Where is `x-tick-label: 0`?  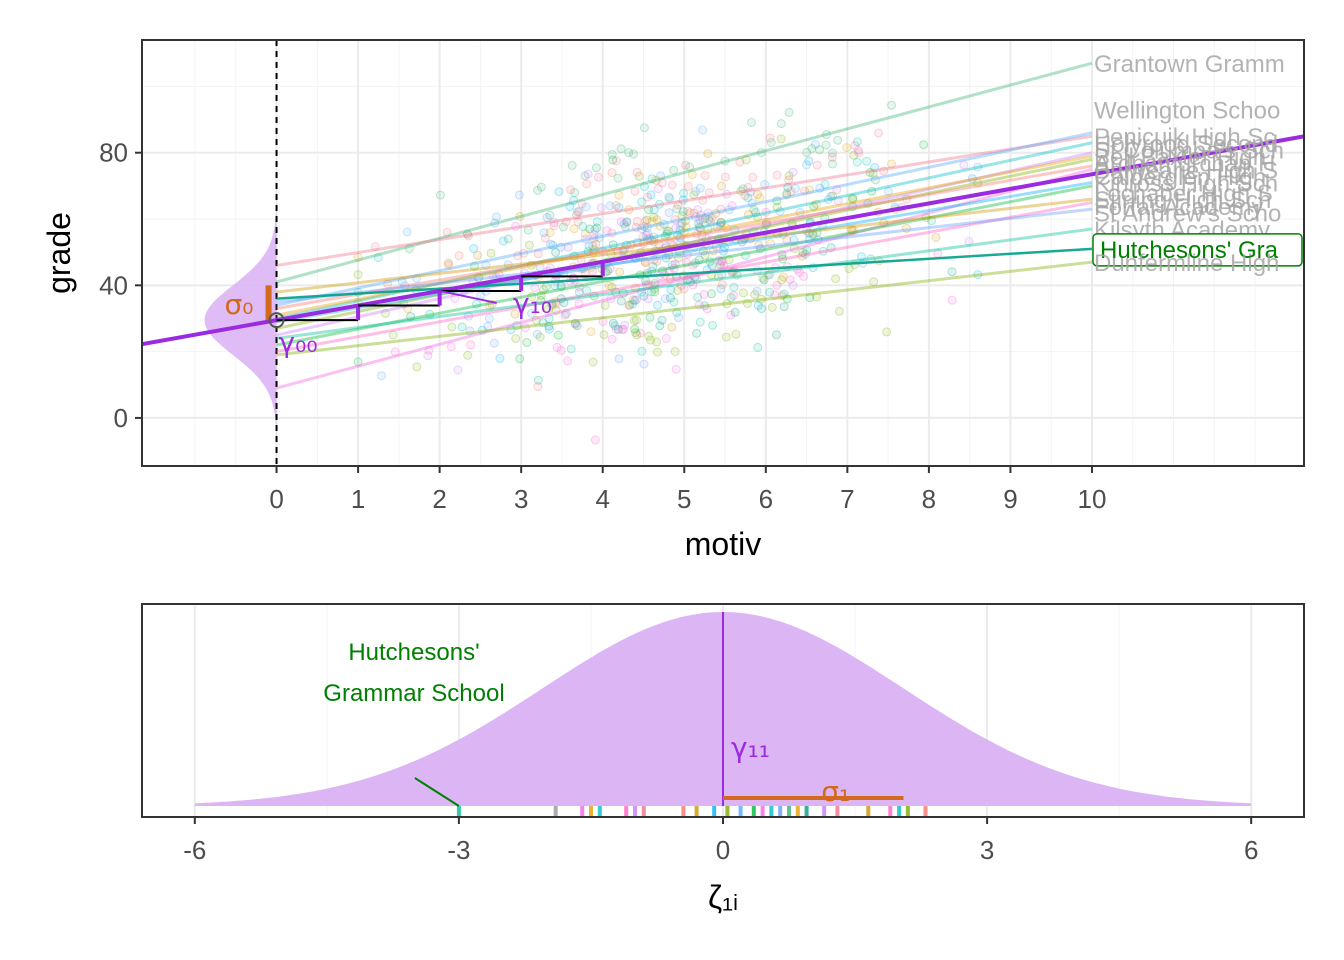 x-tick-label: 0 is located at coordinates (723, 850).